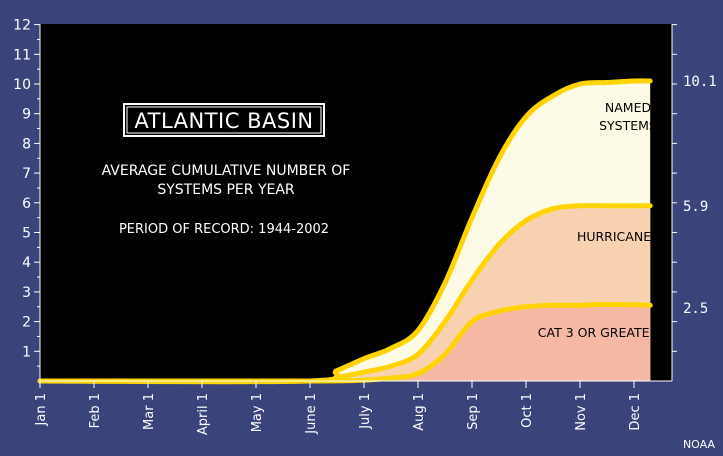  Describe the element at coordinates (149, 411) in the screenshot. I see `x-tick-label: Mar 1` at that location.